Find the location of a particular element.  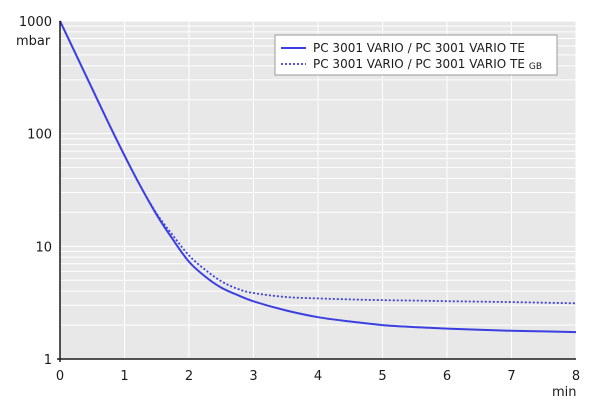

x-tick-label: 7 is located at coordinates (511, 376).